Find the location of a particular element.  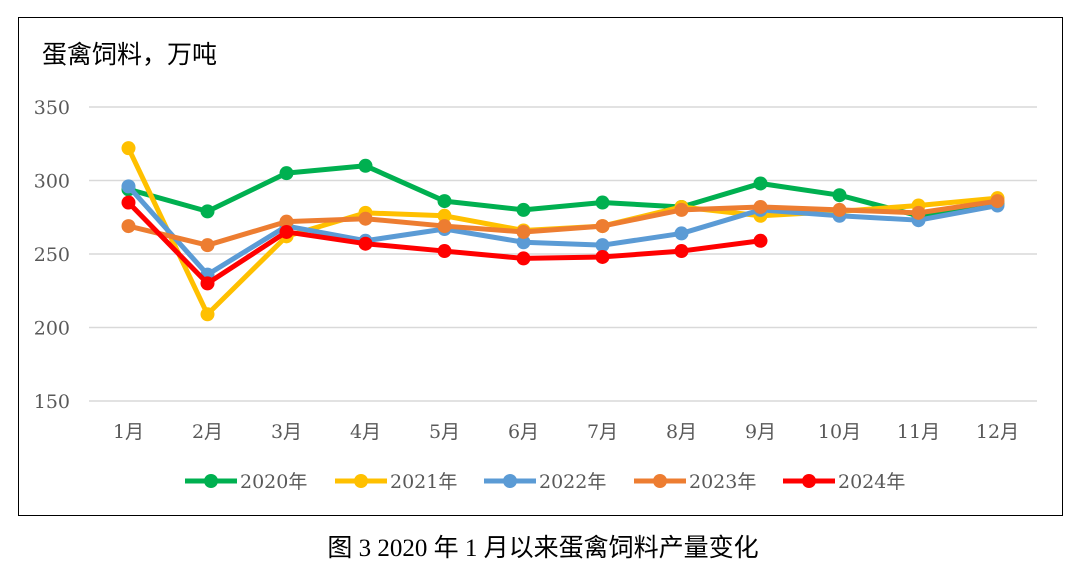

legend-label: 2020年 is located at coordinates (273, 482).